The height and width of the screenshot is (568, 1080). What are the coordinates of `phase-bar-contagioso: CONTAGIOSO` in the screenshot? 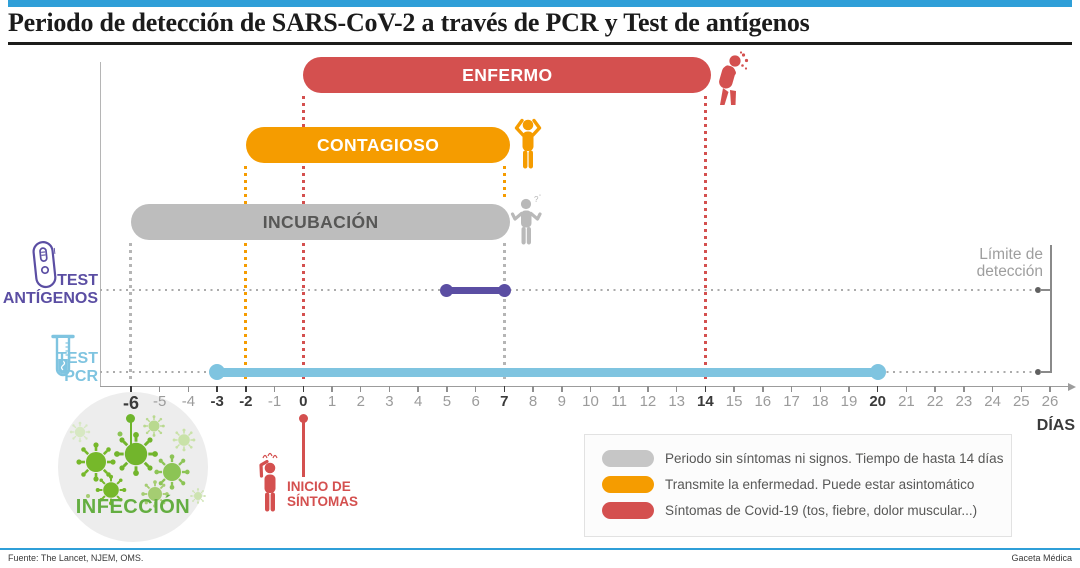 It's located at (378, 145).